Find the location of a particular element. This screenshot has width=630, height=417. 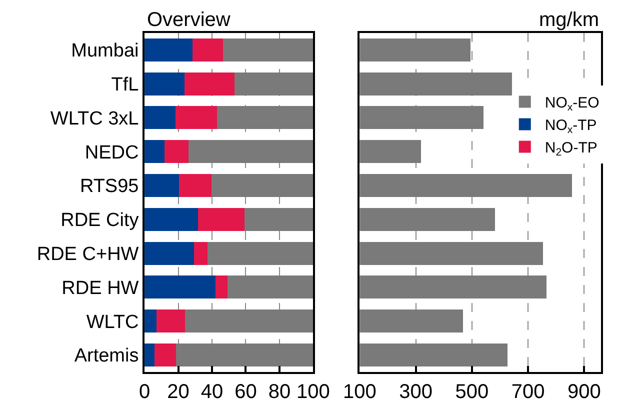

y-tick-label: NEDC is located at coordinates (111, 153).